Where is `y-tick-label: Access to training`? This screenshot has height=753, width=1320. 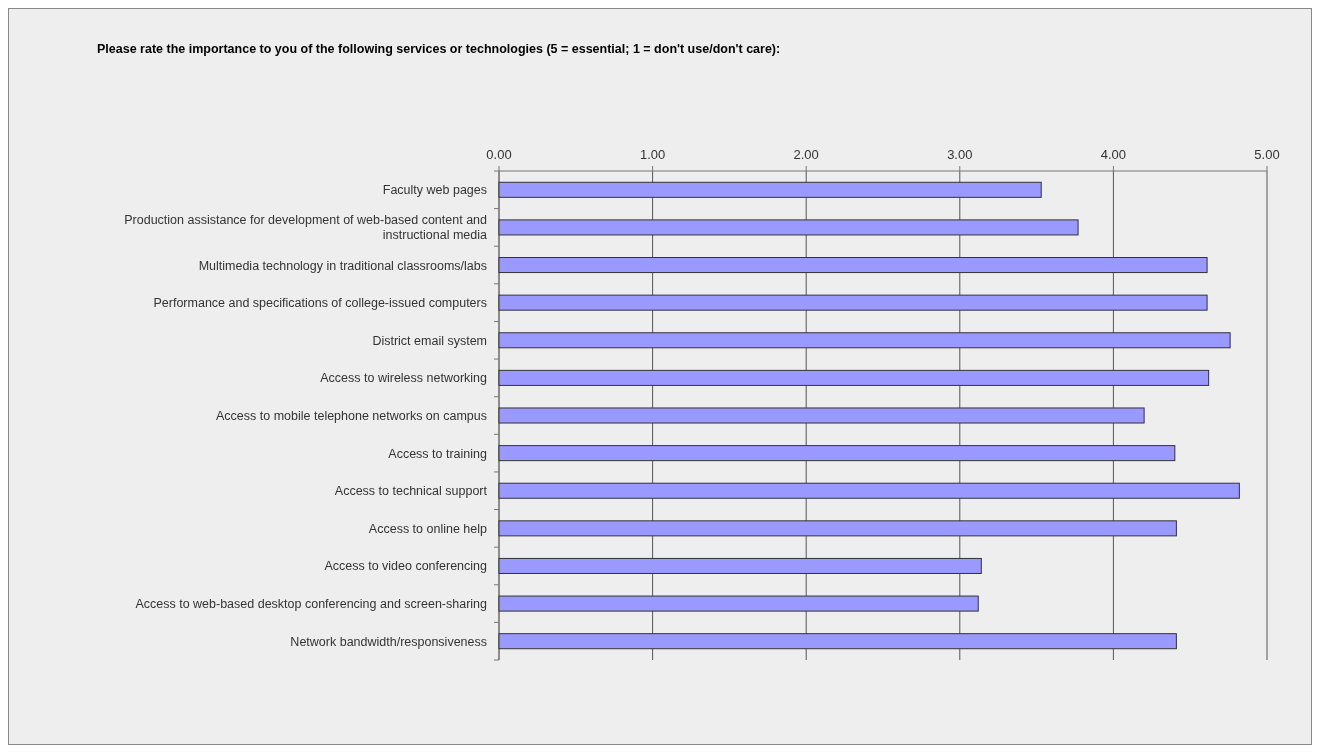 y-tick-label: Access to training is located at coordinates (438, 453).